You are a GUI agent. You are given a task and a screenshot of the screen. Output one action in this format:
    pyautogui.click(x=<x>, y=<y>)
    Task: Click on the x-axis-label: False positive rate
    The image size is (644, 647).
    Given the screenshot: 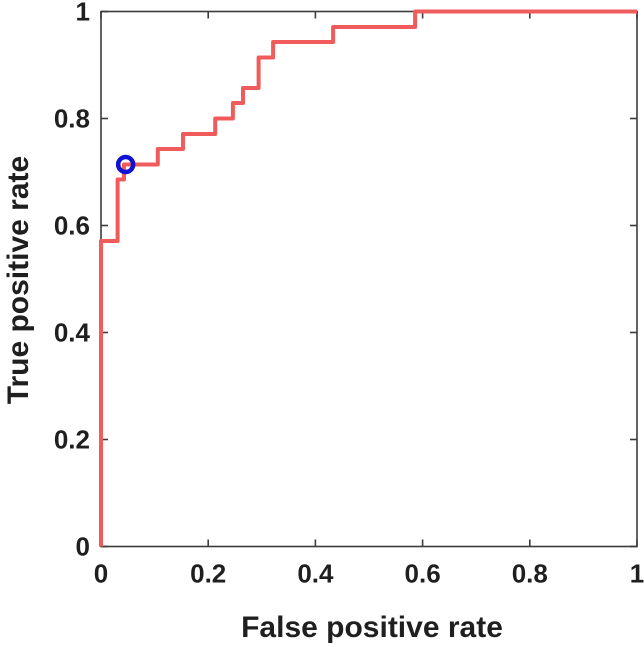 What is the action you would take?
    pyautogui.click(x=372, y=627)
    